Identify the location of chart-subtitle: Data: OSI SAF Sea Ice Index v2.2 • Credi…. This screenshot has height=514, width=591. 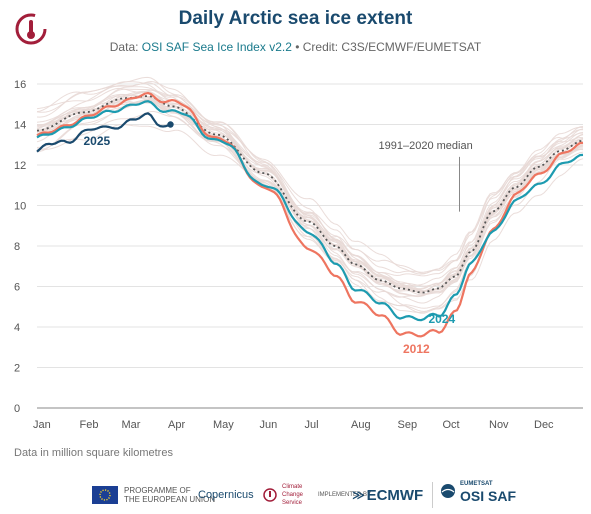
(295, 47).